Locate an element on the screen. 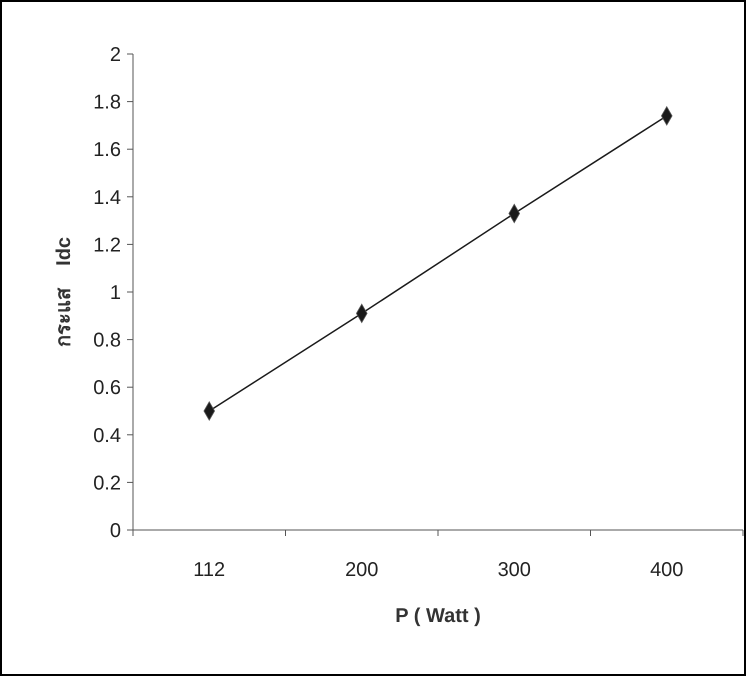 The image size is (746, 676). x-axis-title: P ( Watt ) is located at coordinates (438, 616).